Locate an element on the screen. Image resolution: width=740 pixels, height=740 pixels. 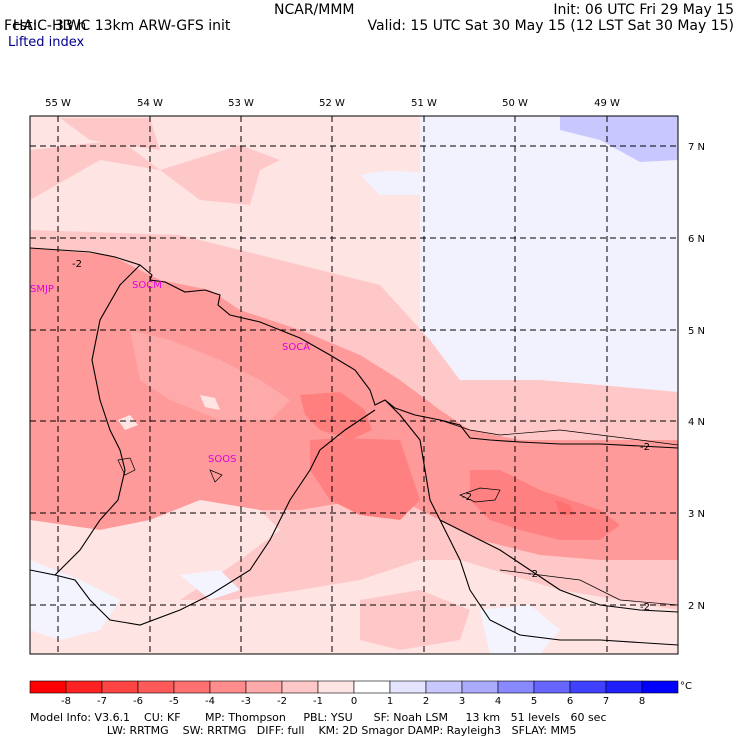
lat-label: 7 N is located at coordinates (696, 147).